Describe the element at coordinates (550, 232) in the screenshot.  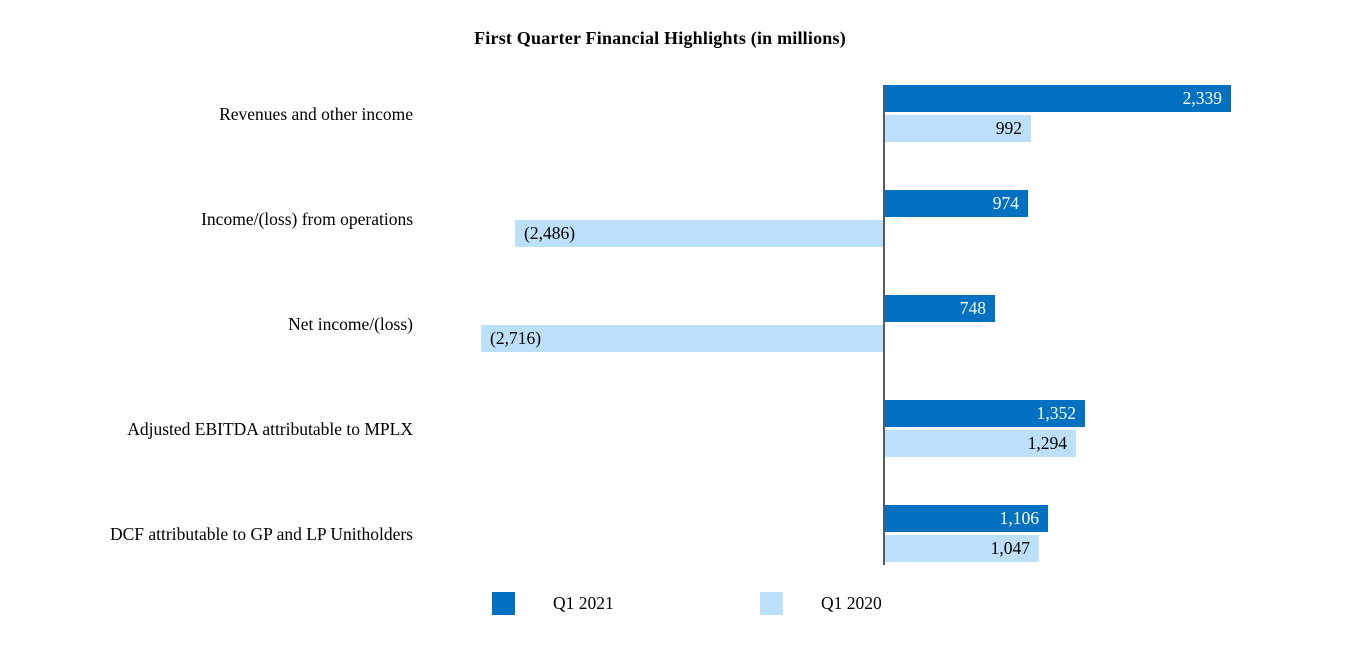
I see `bar-value-label: (2,486)` at that location.